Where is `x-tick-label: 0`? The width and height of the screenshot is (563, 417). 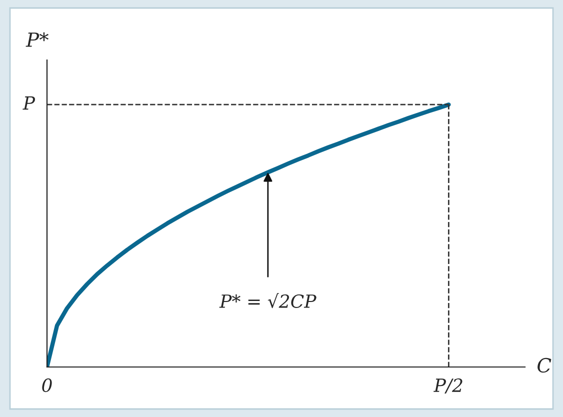 x-tick-label: 0 is located at coordinates (47, 385).